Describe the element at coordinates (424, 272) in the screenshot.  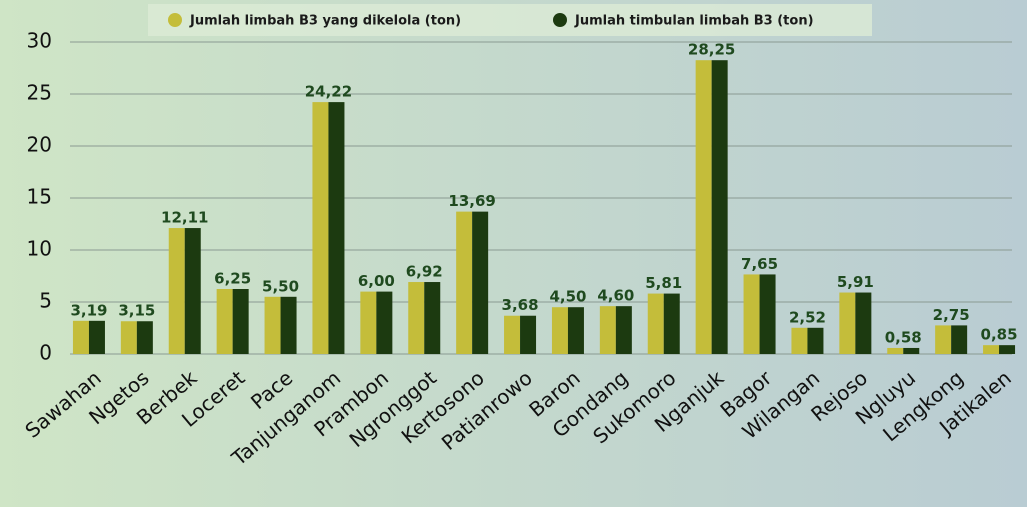
I see `value-label: 6,92` at that location.